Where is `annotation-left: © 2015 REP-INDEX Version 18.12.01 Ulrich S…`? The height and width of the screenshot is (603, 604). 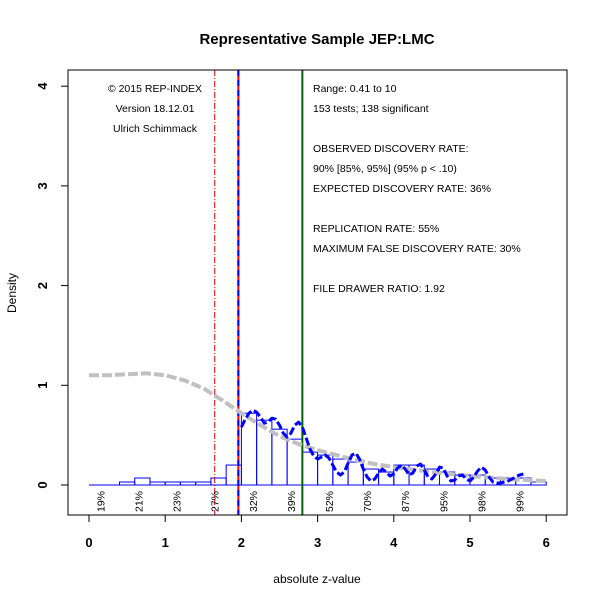 annotation-left: © 2015 REP-INDEX Version 18.12.01 Ulrich S… is located at coordinates (155, 109).